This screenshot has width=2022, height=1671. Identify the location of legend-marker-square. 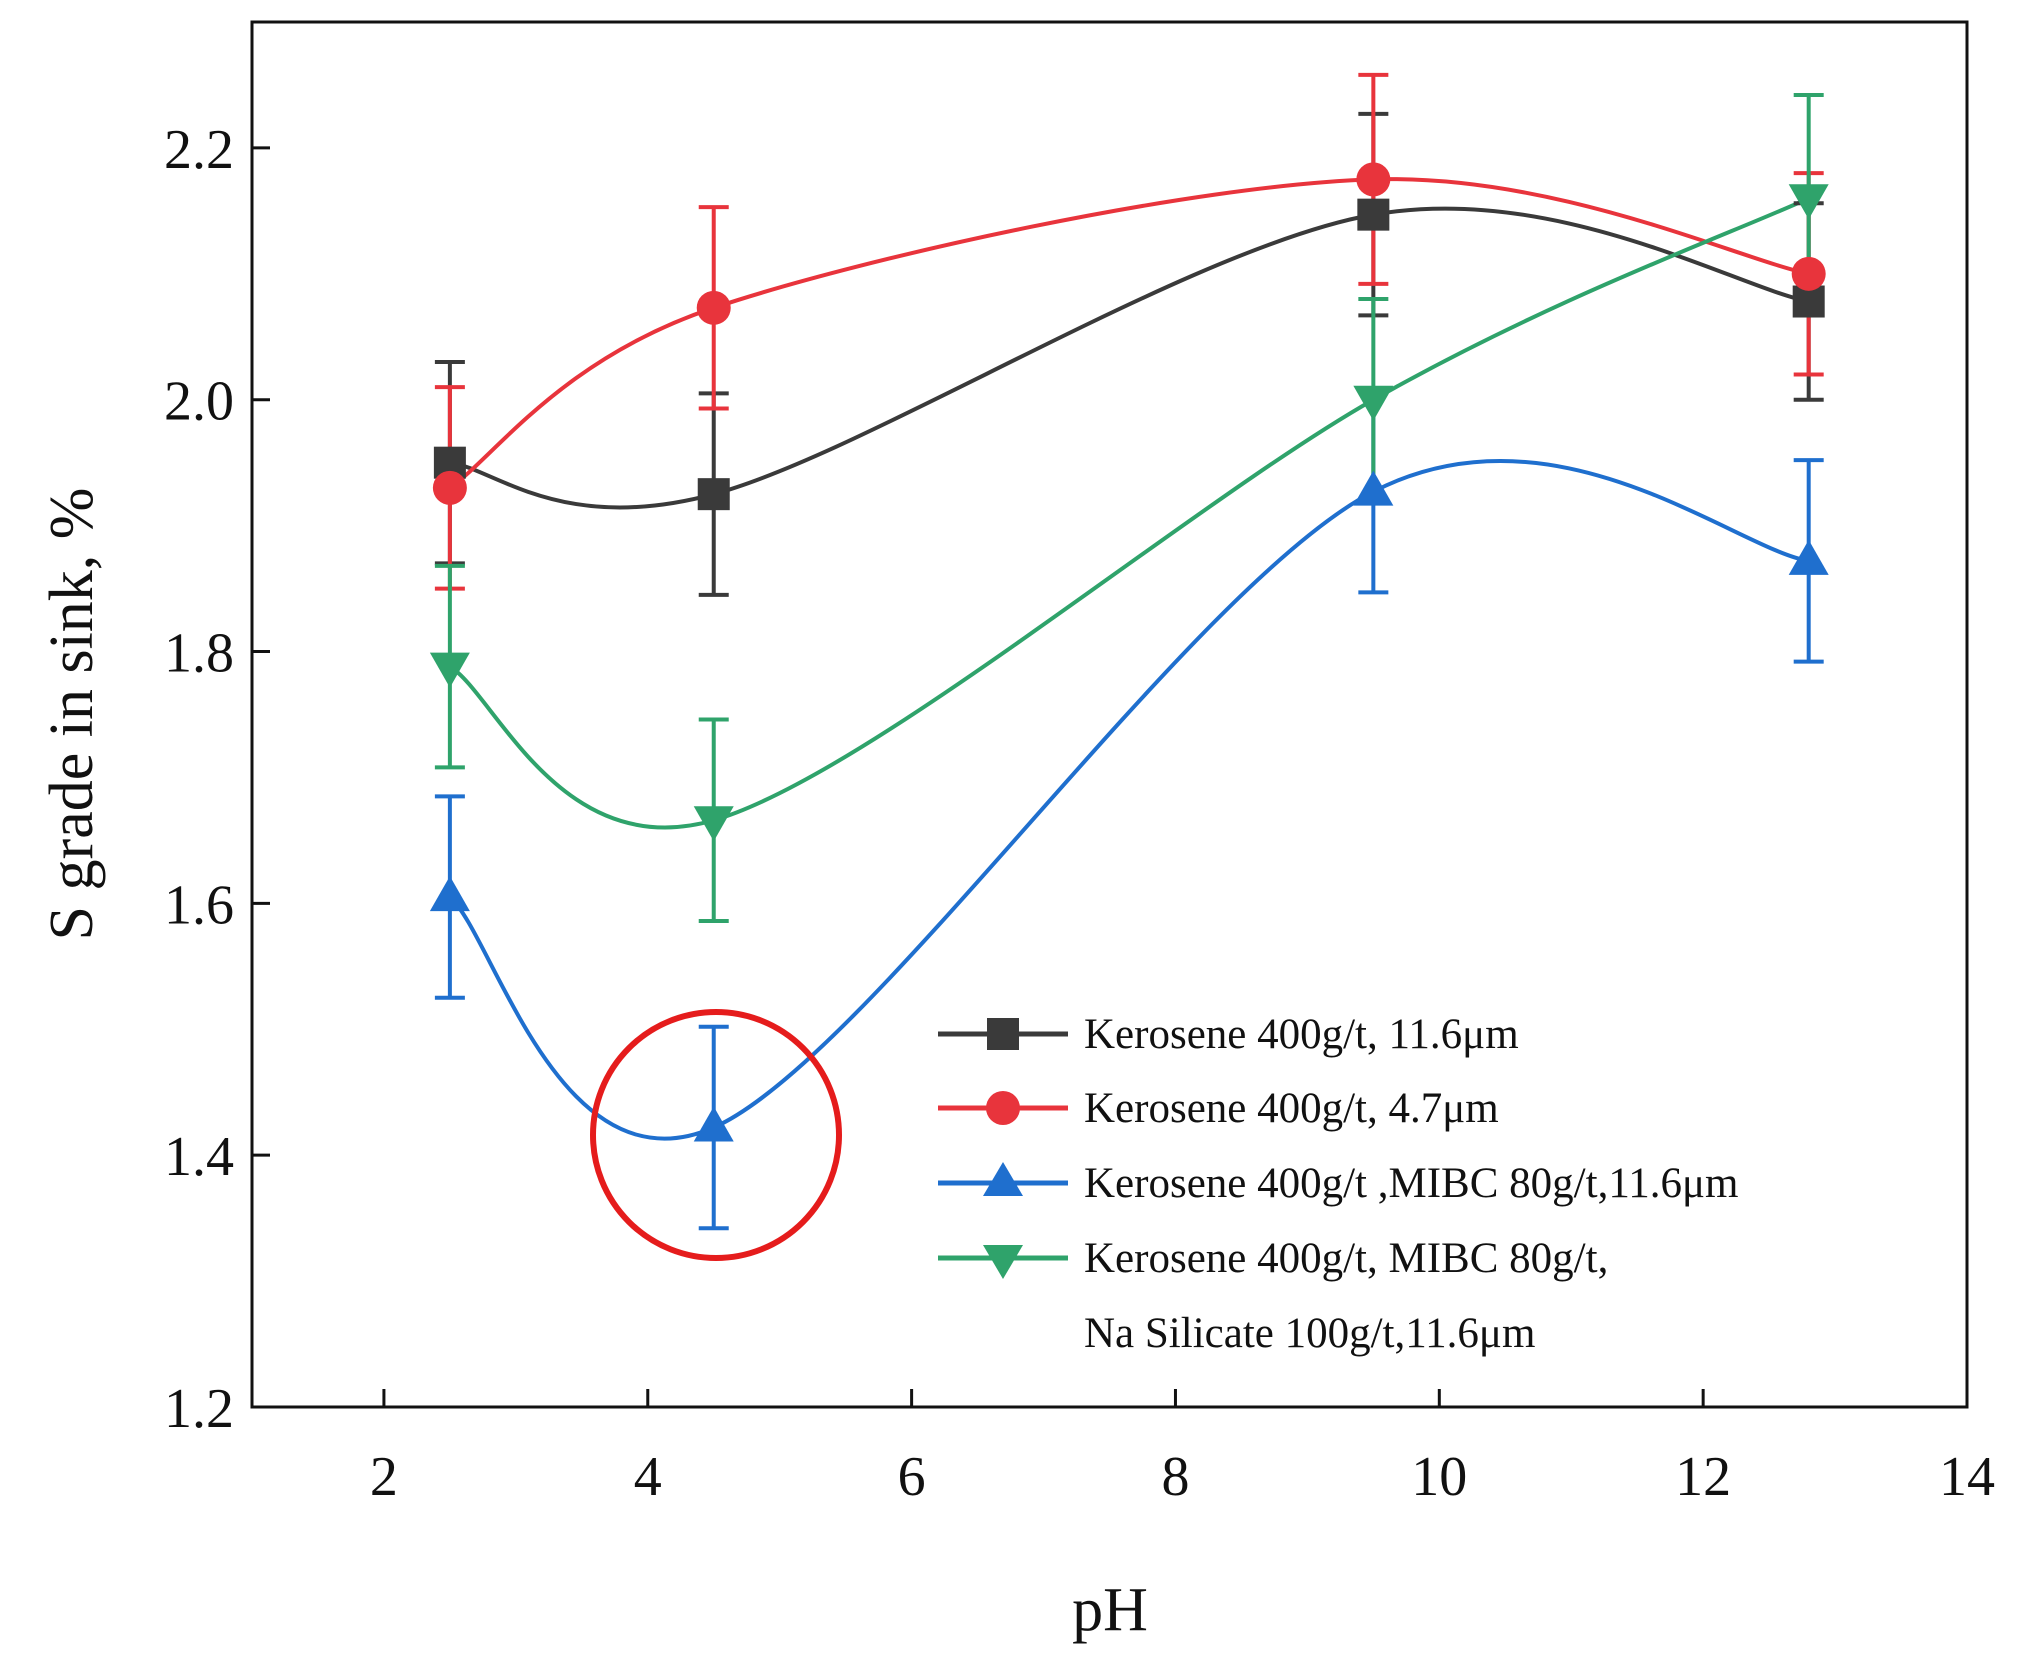
(1003, 1034).